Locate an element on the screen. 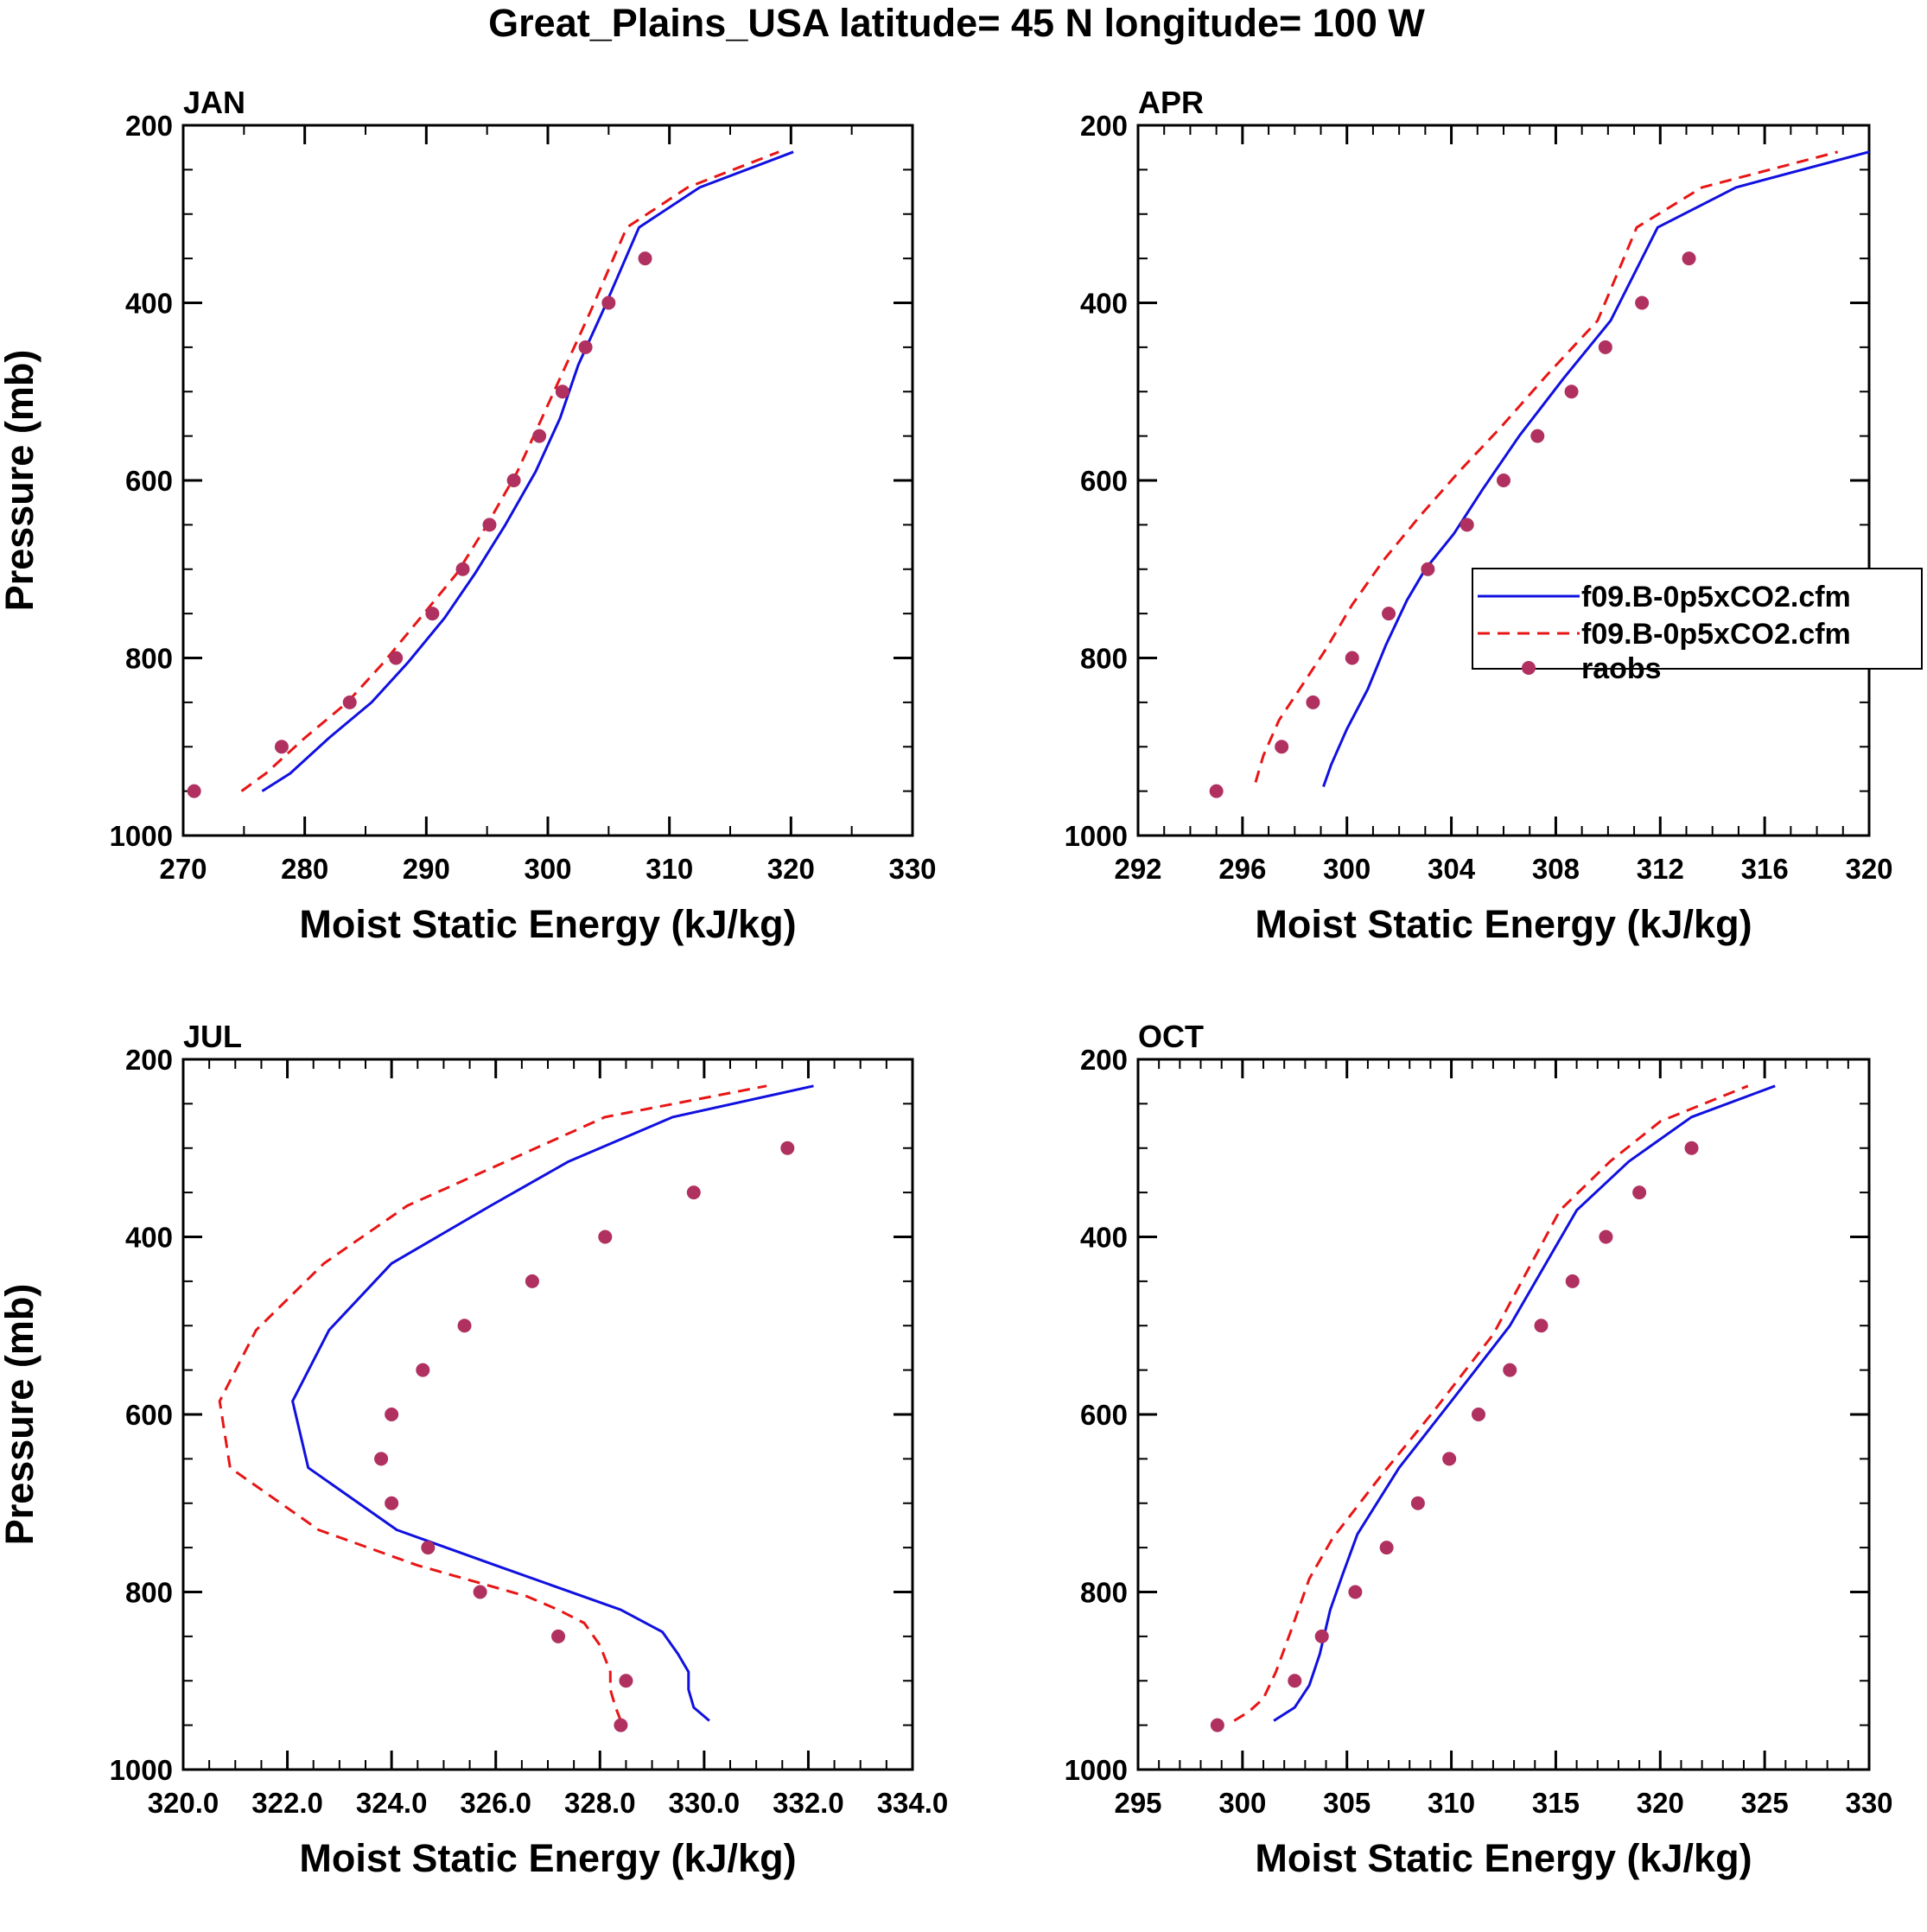 The height and width of the screenshot is (1932, 1927). x-tick-label: 296 is located at coordinates (1242, 869).